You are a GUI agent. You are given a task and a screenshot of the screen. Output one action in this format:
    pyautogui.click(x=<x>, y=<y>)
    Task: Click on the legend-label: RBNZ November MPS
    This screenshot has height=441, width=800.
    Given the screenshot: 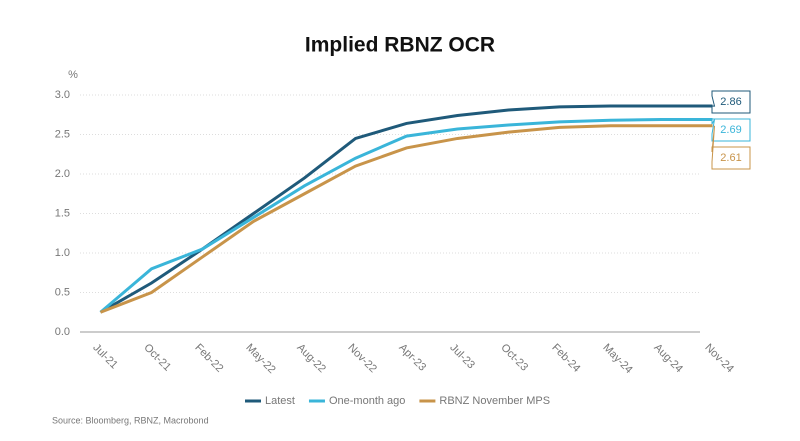 What is the action you would take?
    pyautogui.click(x=494, y=401)
    